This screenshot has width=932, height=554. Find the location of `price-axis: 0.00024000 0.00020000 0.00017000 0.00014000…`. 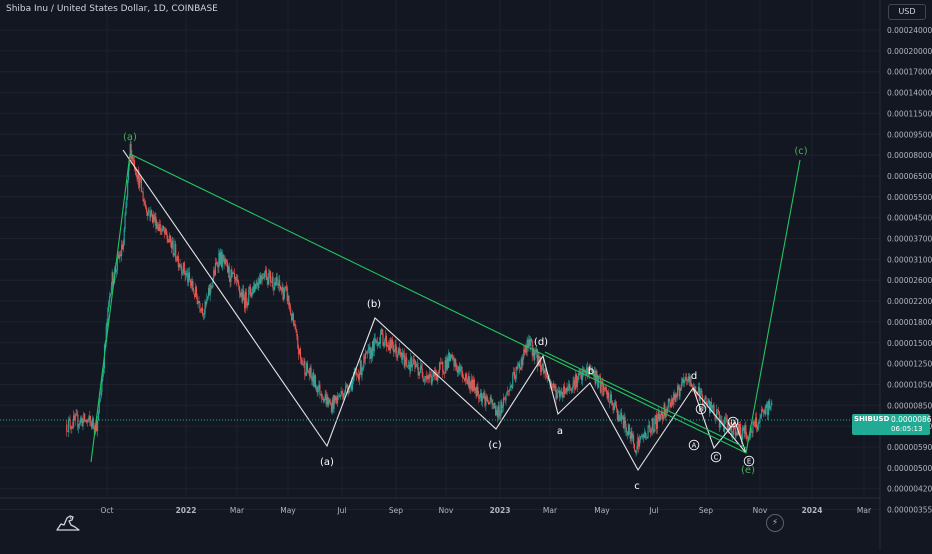

price-axis: 0.00024000 0.00020000 0.00017000 0.00014000… is located at coordinates (909, 270).